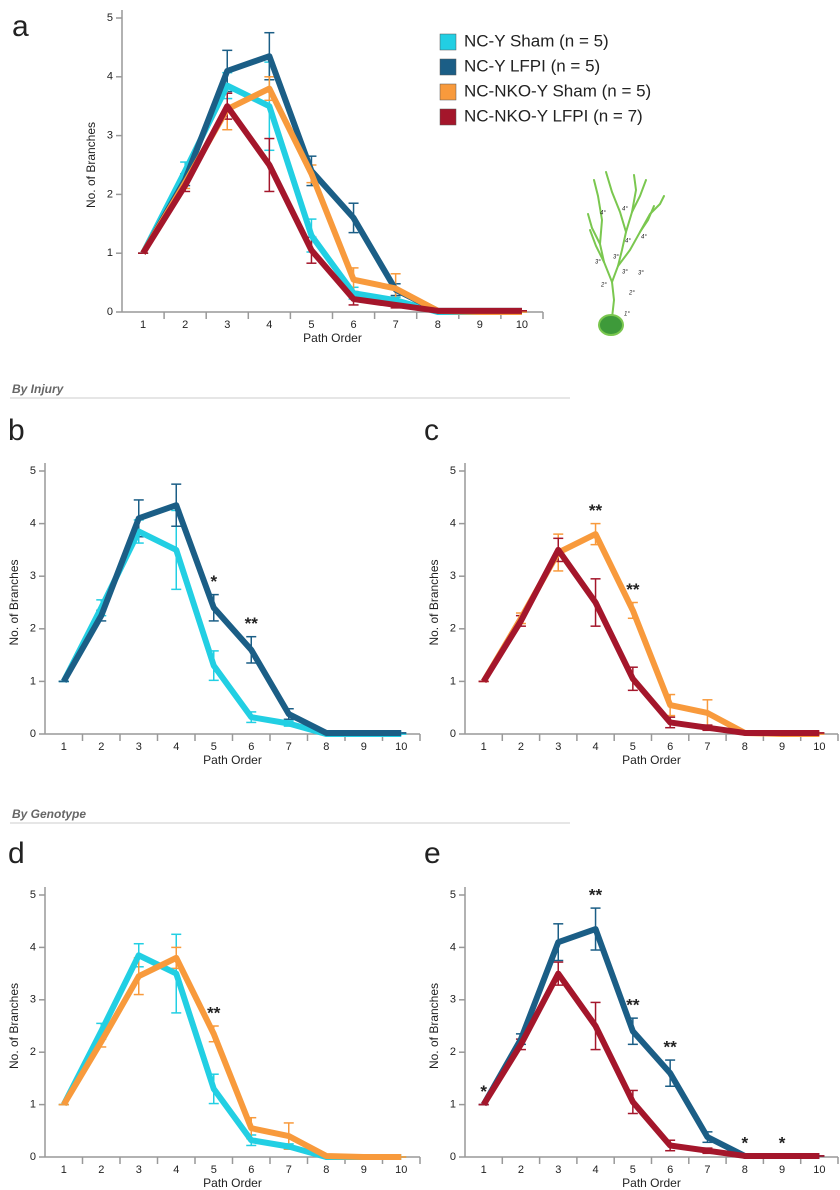 This screenshot has height=1190, width=840. What do you see at coordinates (432, 853) in the screenshot?
I see `panel-letter: e` at bounding box center [432, 853].